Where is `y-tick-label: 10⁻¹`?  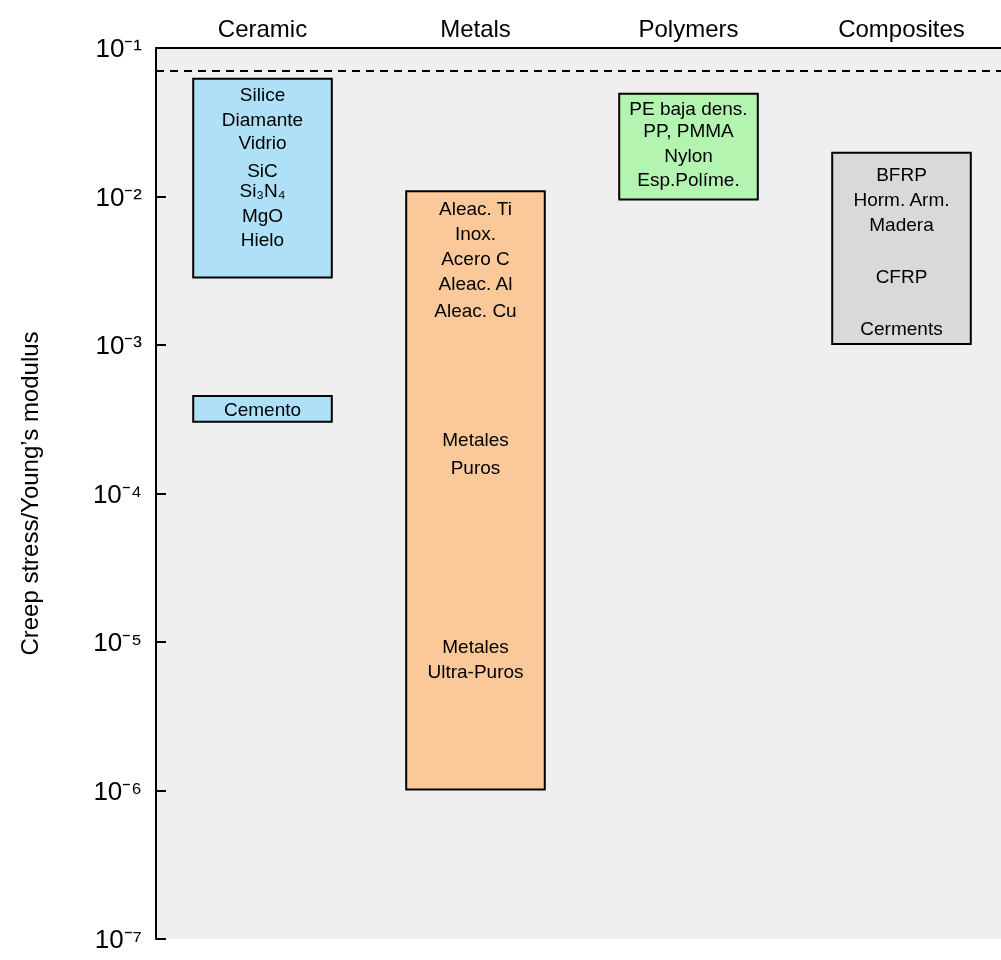 y-tick-label: 10⁻¹ is located at coordinates (119, 48).